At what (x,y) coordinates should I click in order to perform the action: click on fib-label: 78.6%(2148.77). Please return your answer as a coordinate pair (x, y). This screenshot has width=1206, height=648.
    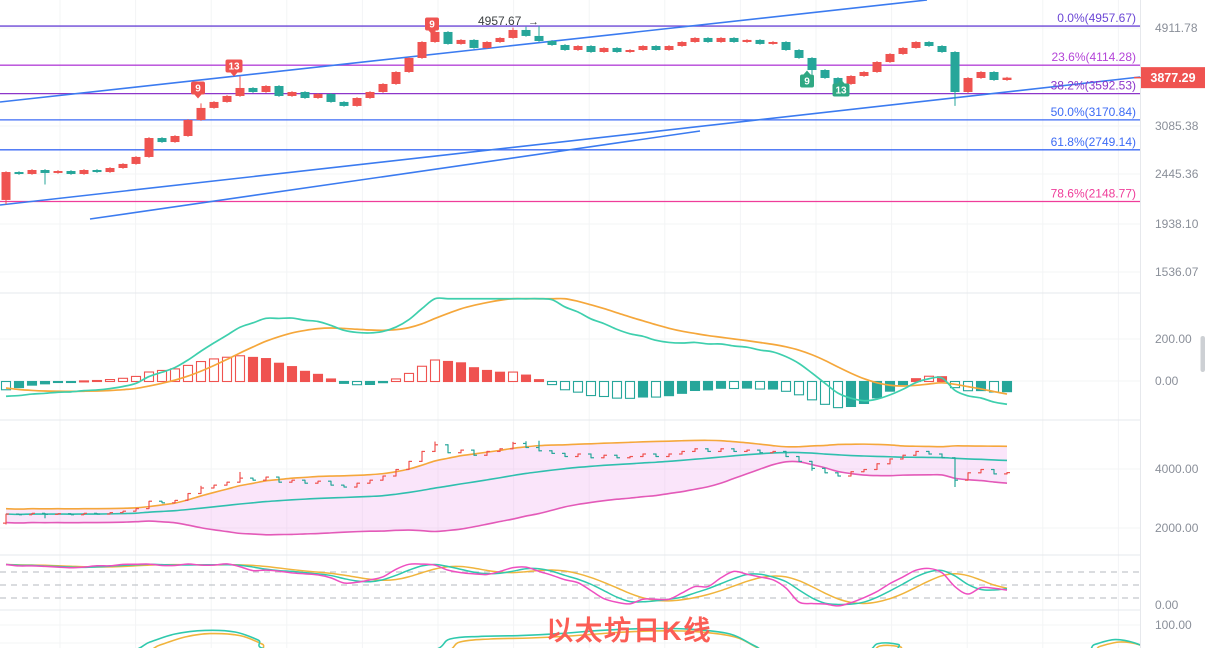
    Looking at the image, I should click on (1093, 194).